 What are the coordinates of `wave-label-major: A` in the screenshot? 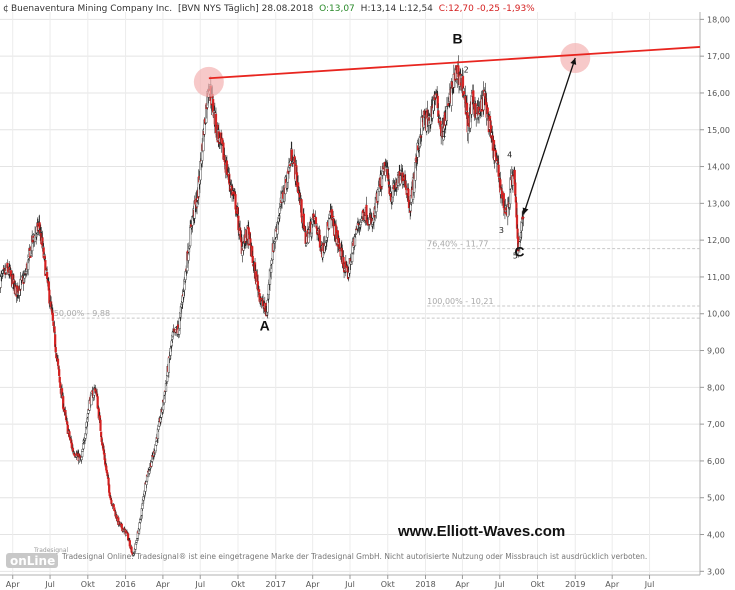 It's located at (265, 325).